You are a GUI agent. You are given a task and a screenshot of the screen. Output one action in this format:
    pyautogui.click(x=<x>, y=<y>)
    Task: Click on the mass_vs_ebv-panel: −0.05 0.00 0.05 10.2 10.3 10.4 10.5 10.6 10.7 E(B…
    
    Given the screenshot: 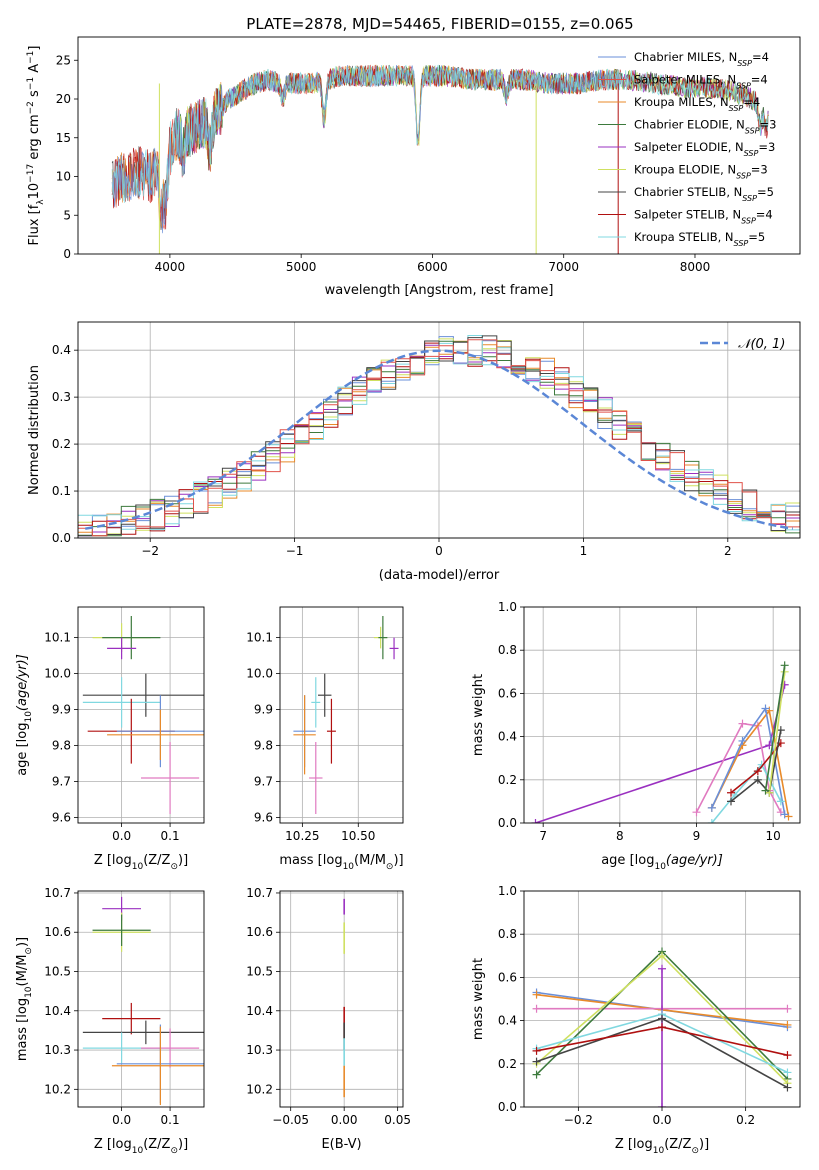 What is the action you would take?
    pyautogui.click(x=328, y=1019)
    